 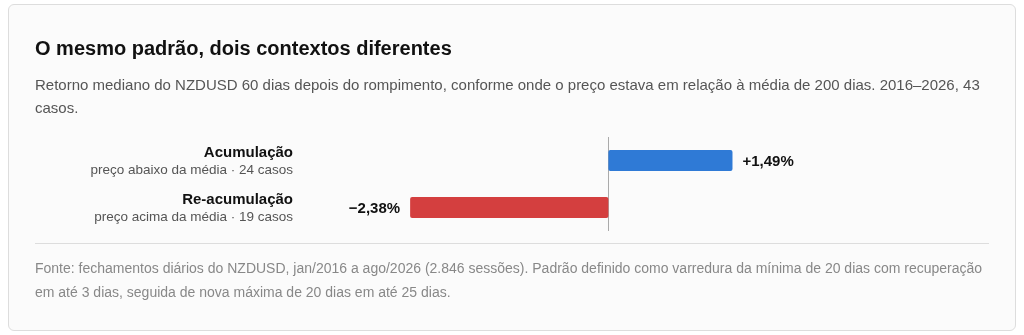 What do you see at coordinates (374, 207) in the screenshot?
I see `data-label: −2,38%` at bounding box center [374, 207].